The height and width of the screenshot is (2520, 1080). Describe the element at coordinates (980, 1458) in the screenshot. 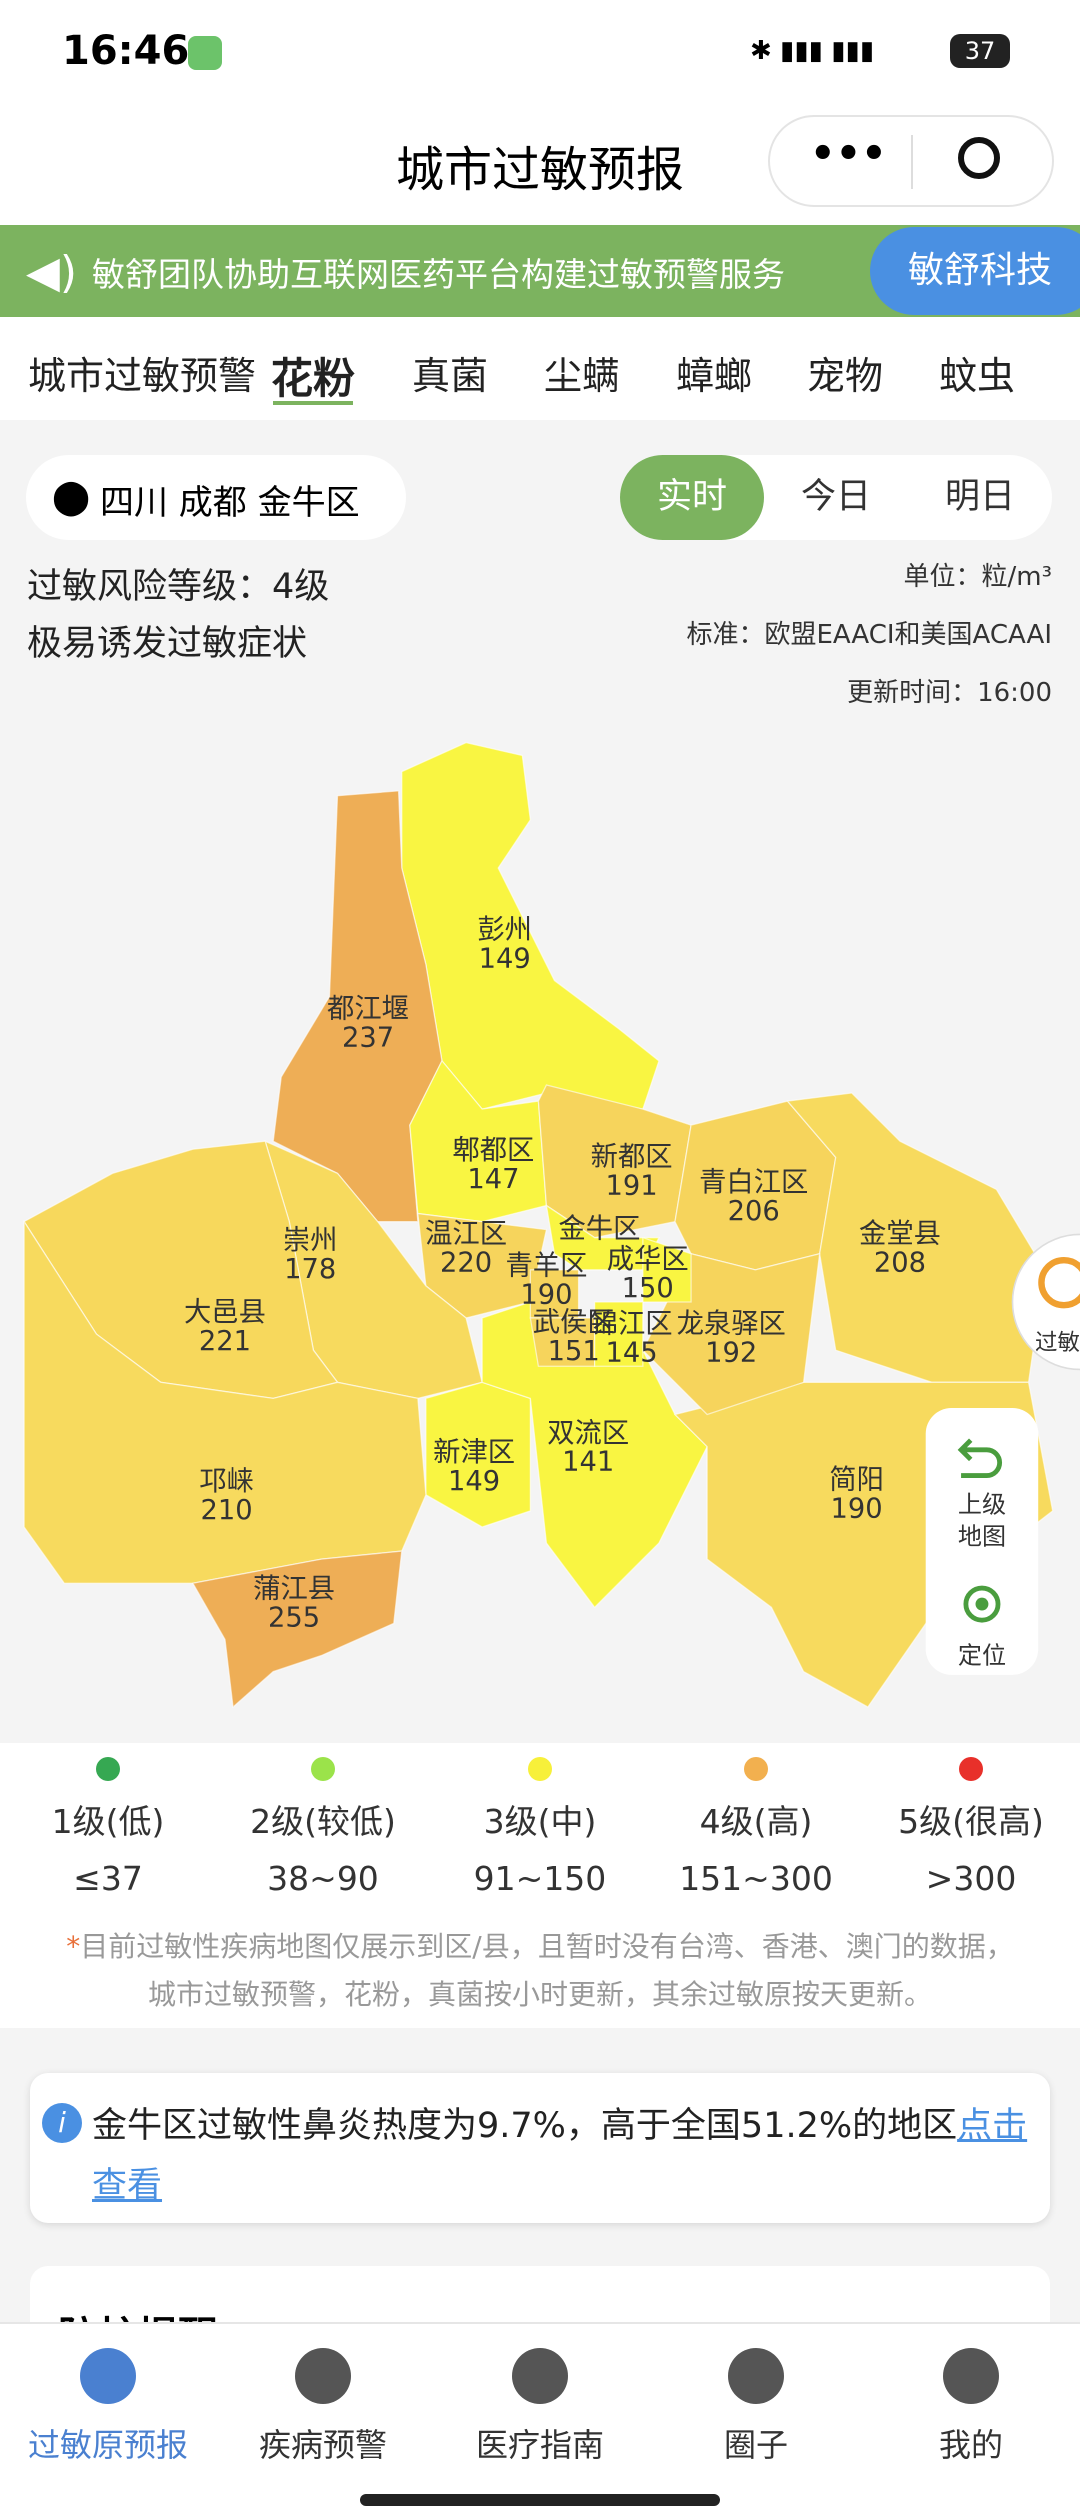

I see `back-icon` at that location.